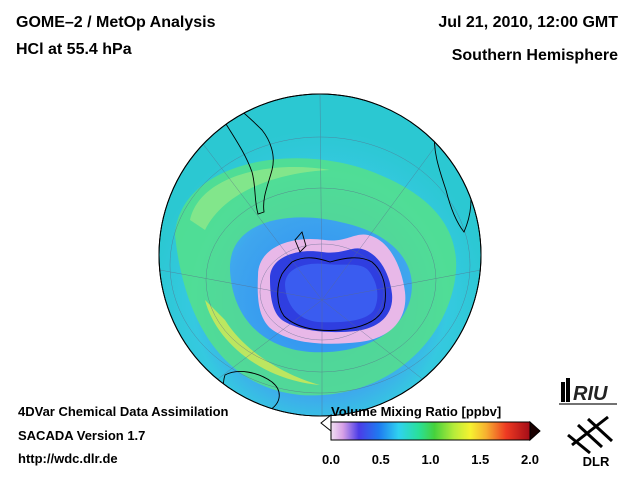 The width and height of the screenshot is (640, 480). What do you see at coordinates (331, 293) in the screenshot?
I see `vortex-core` at bounding box center [331, 293].